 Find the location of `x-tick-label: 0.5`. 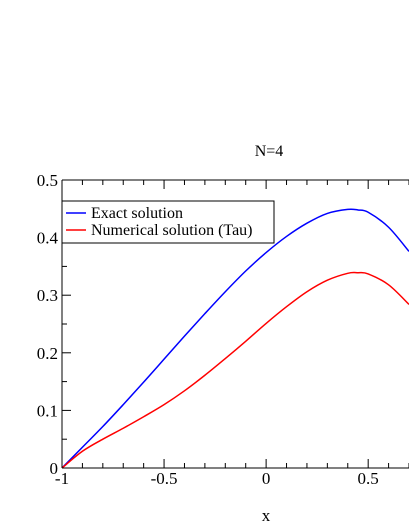

x-tick-label: 0.5 is located at coordinates (368, 478).